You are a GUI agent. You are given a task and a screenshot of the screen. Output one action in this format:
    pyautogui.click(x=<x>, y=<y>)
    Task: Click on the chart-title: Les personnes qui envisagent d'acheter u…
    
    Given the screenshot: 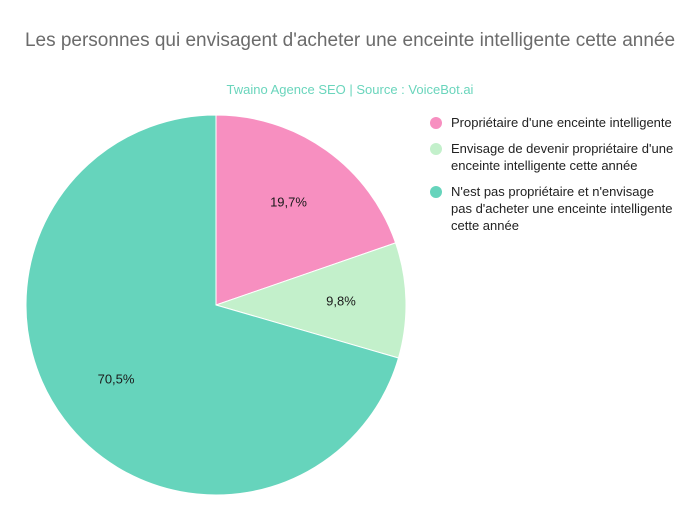 What is the action you would take?
    pyautogui.click(x=350, y=40)
    